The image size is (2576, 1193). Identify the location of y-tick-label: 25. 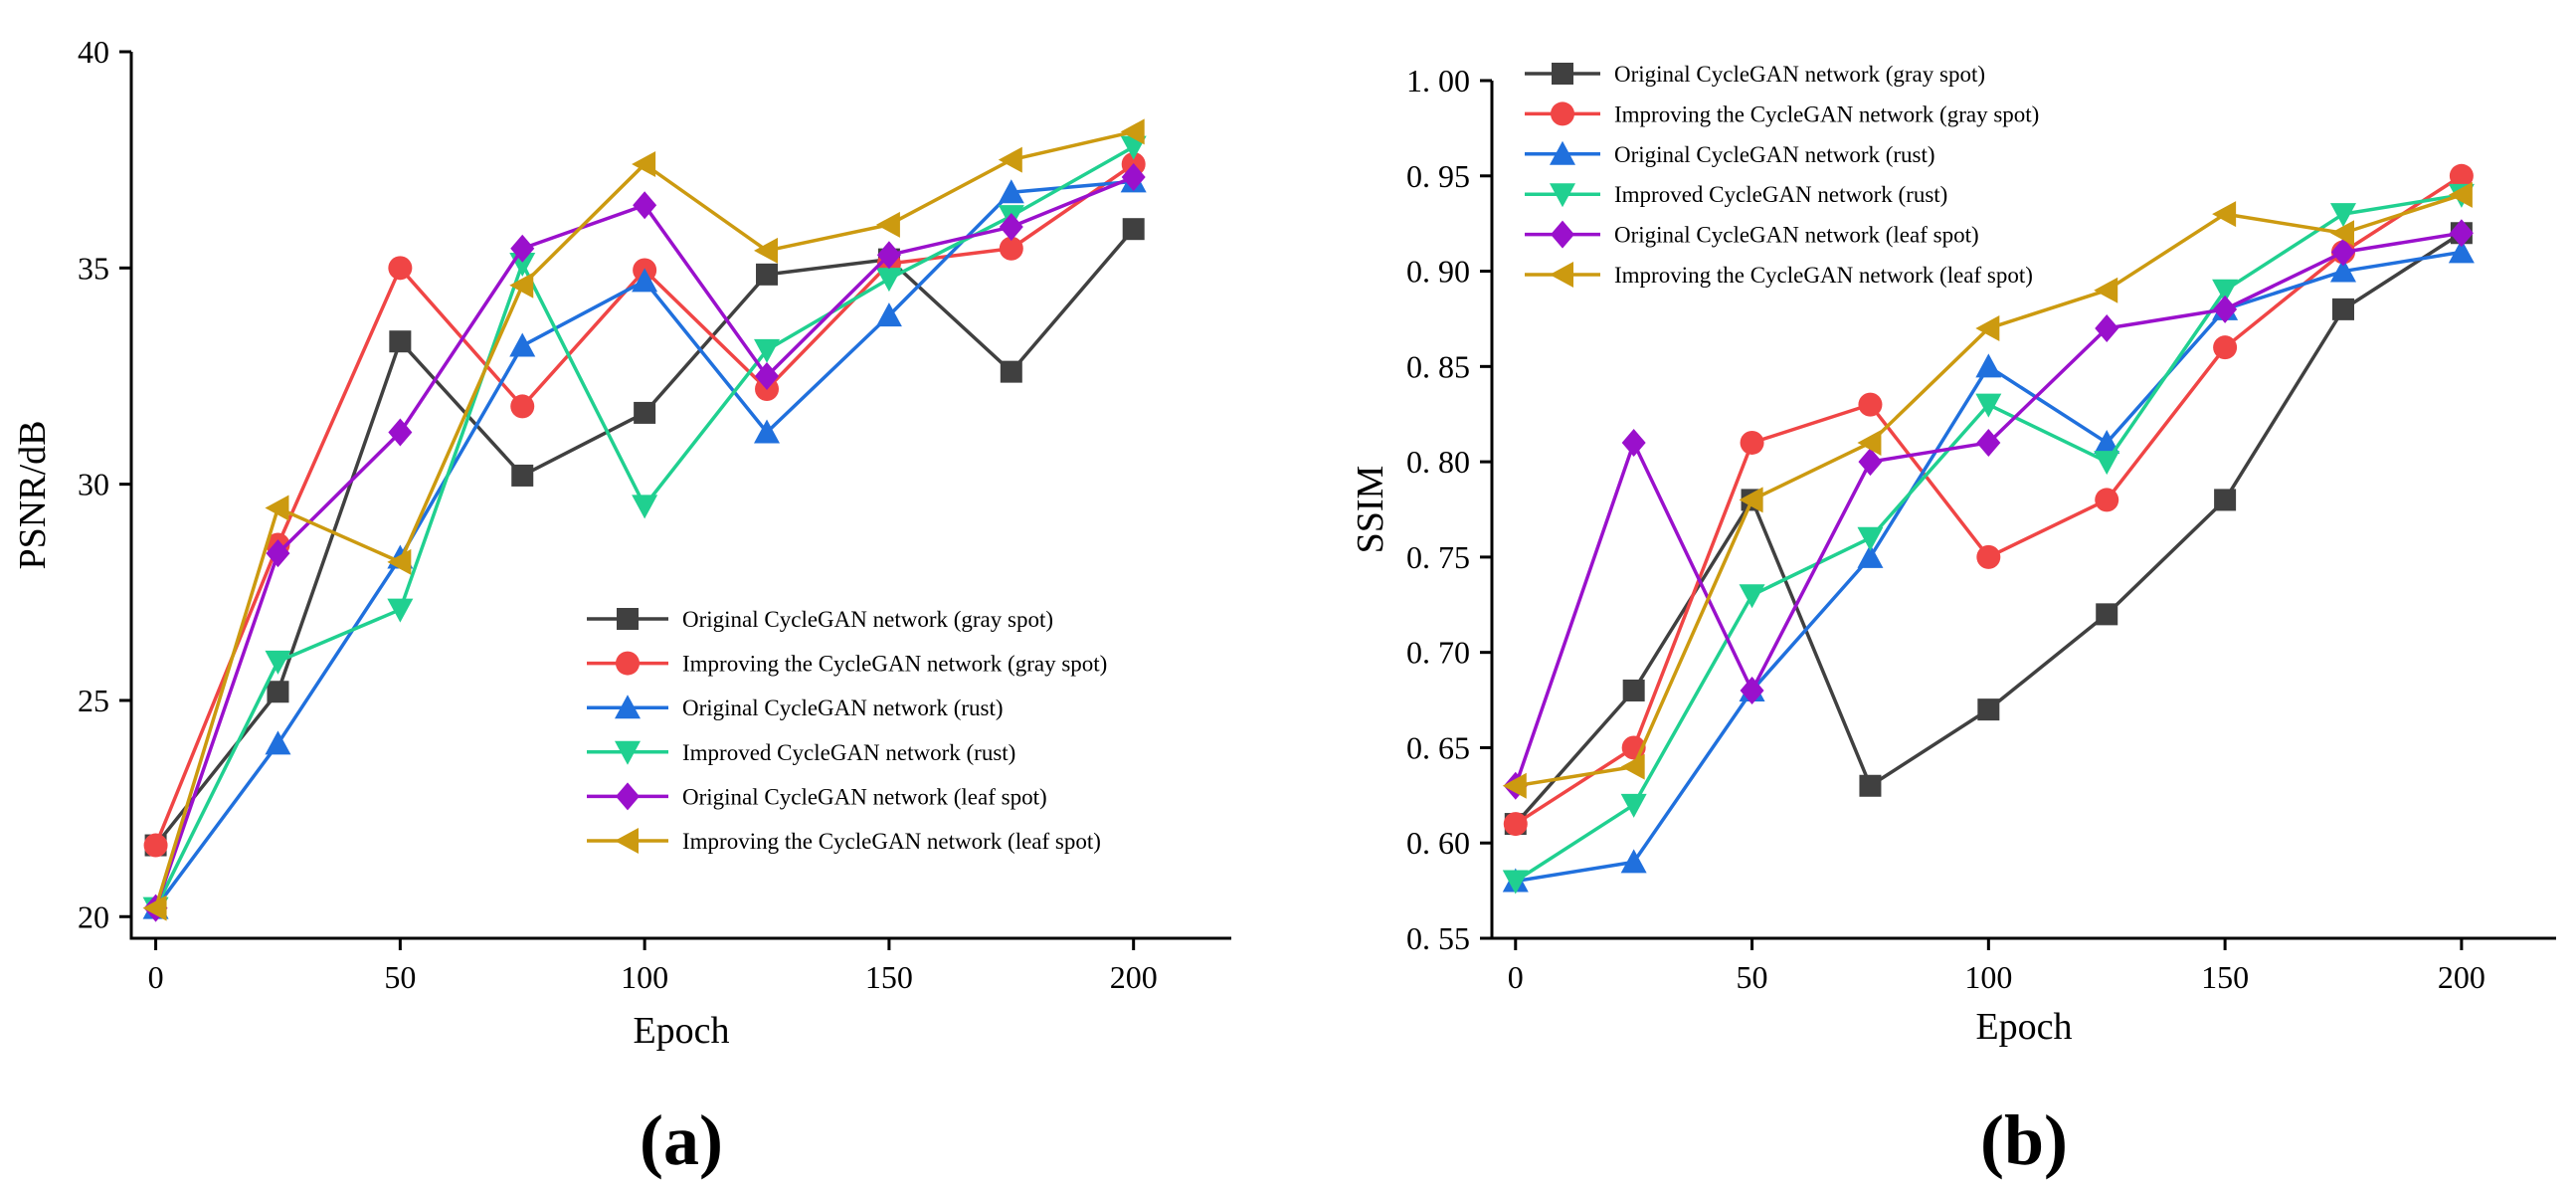
(93, 700).